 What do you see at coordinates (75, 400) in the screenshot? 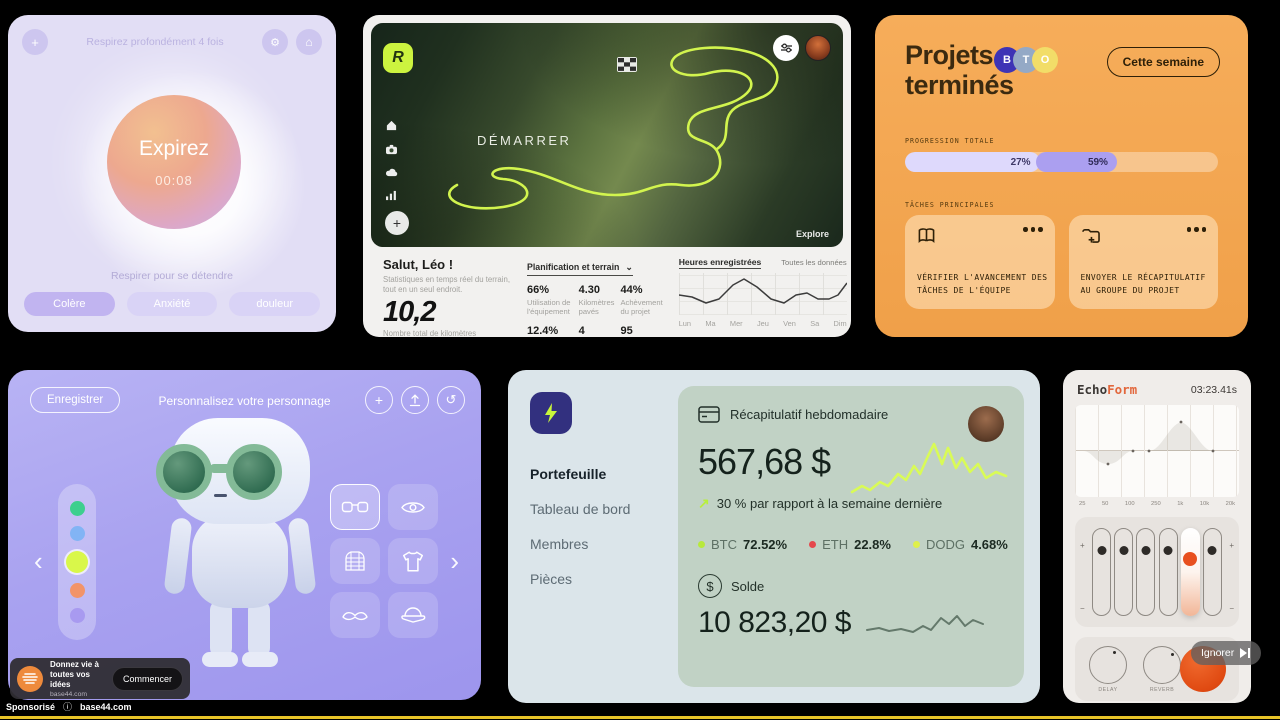
I see `save-button: Enregistrer` at bounding box center [75, 400].